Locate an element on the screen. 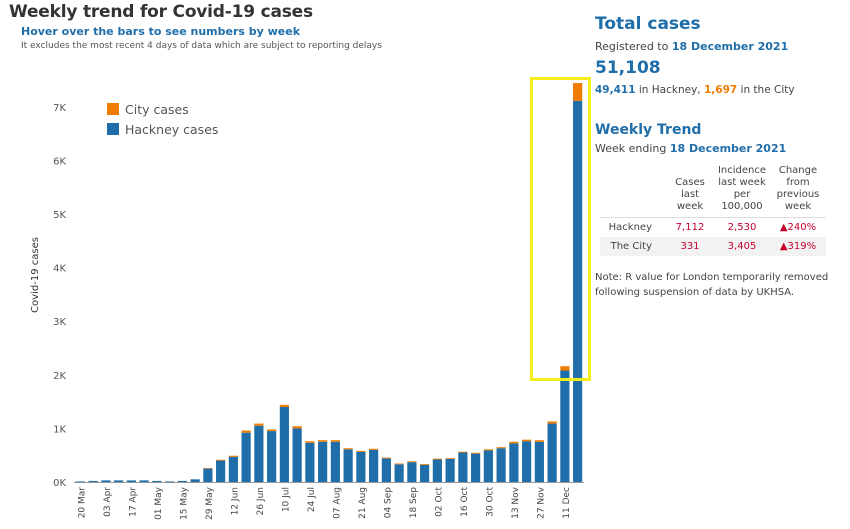 The width and height of the screenshot is (850, 529). weekly-trend-title: Weekly Trend is located at coordinates (648, 130).